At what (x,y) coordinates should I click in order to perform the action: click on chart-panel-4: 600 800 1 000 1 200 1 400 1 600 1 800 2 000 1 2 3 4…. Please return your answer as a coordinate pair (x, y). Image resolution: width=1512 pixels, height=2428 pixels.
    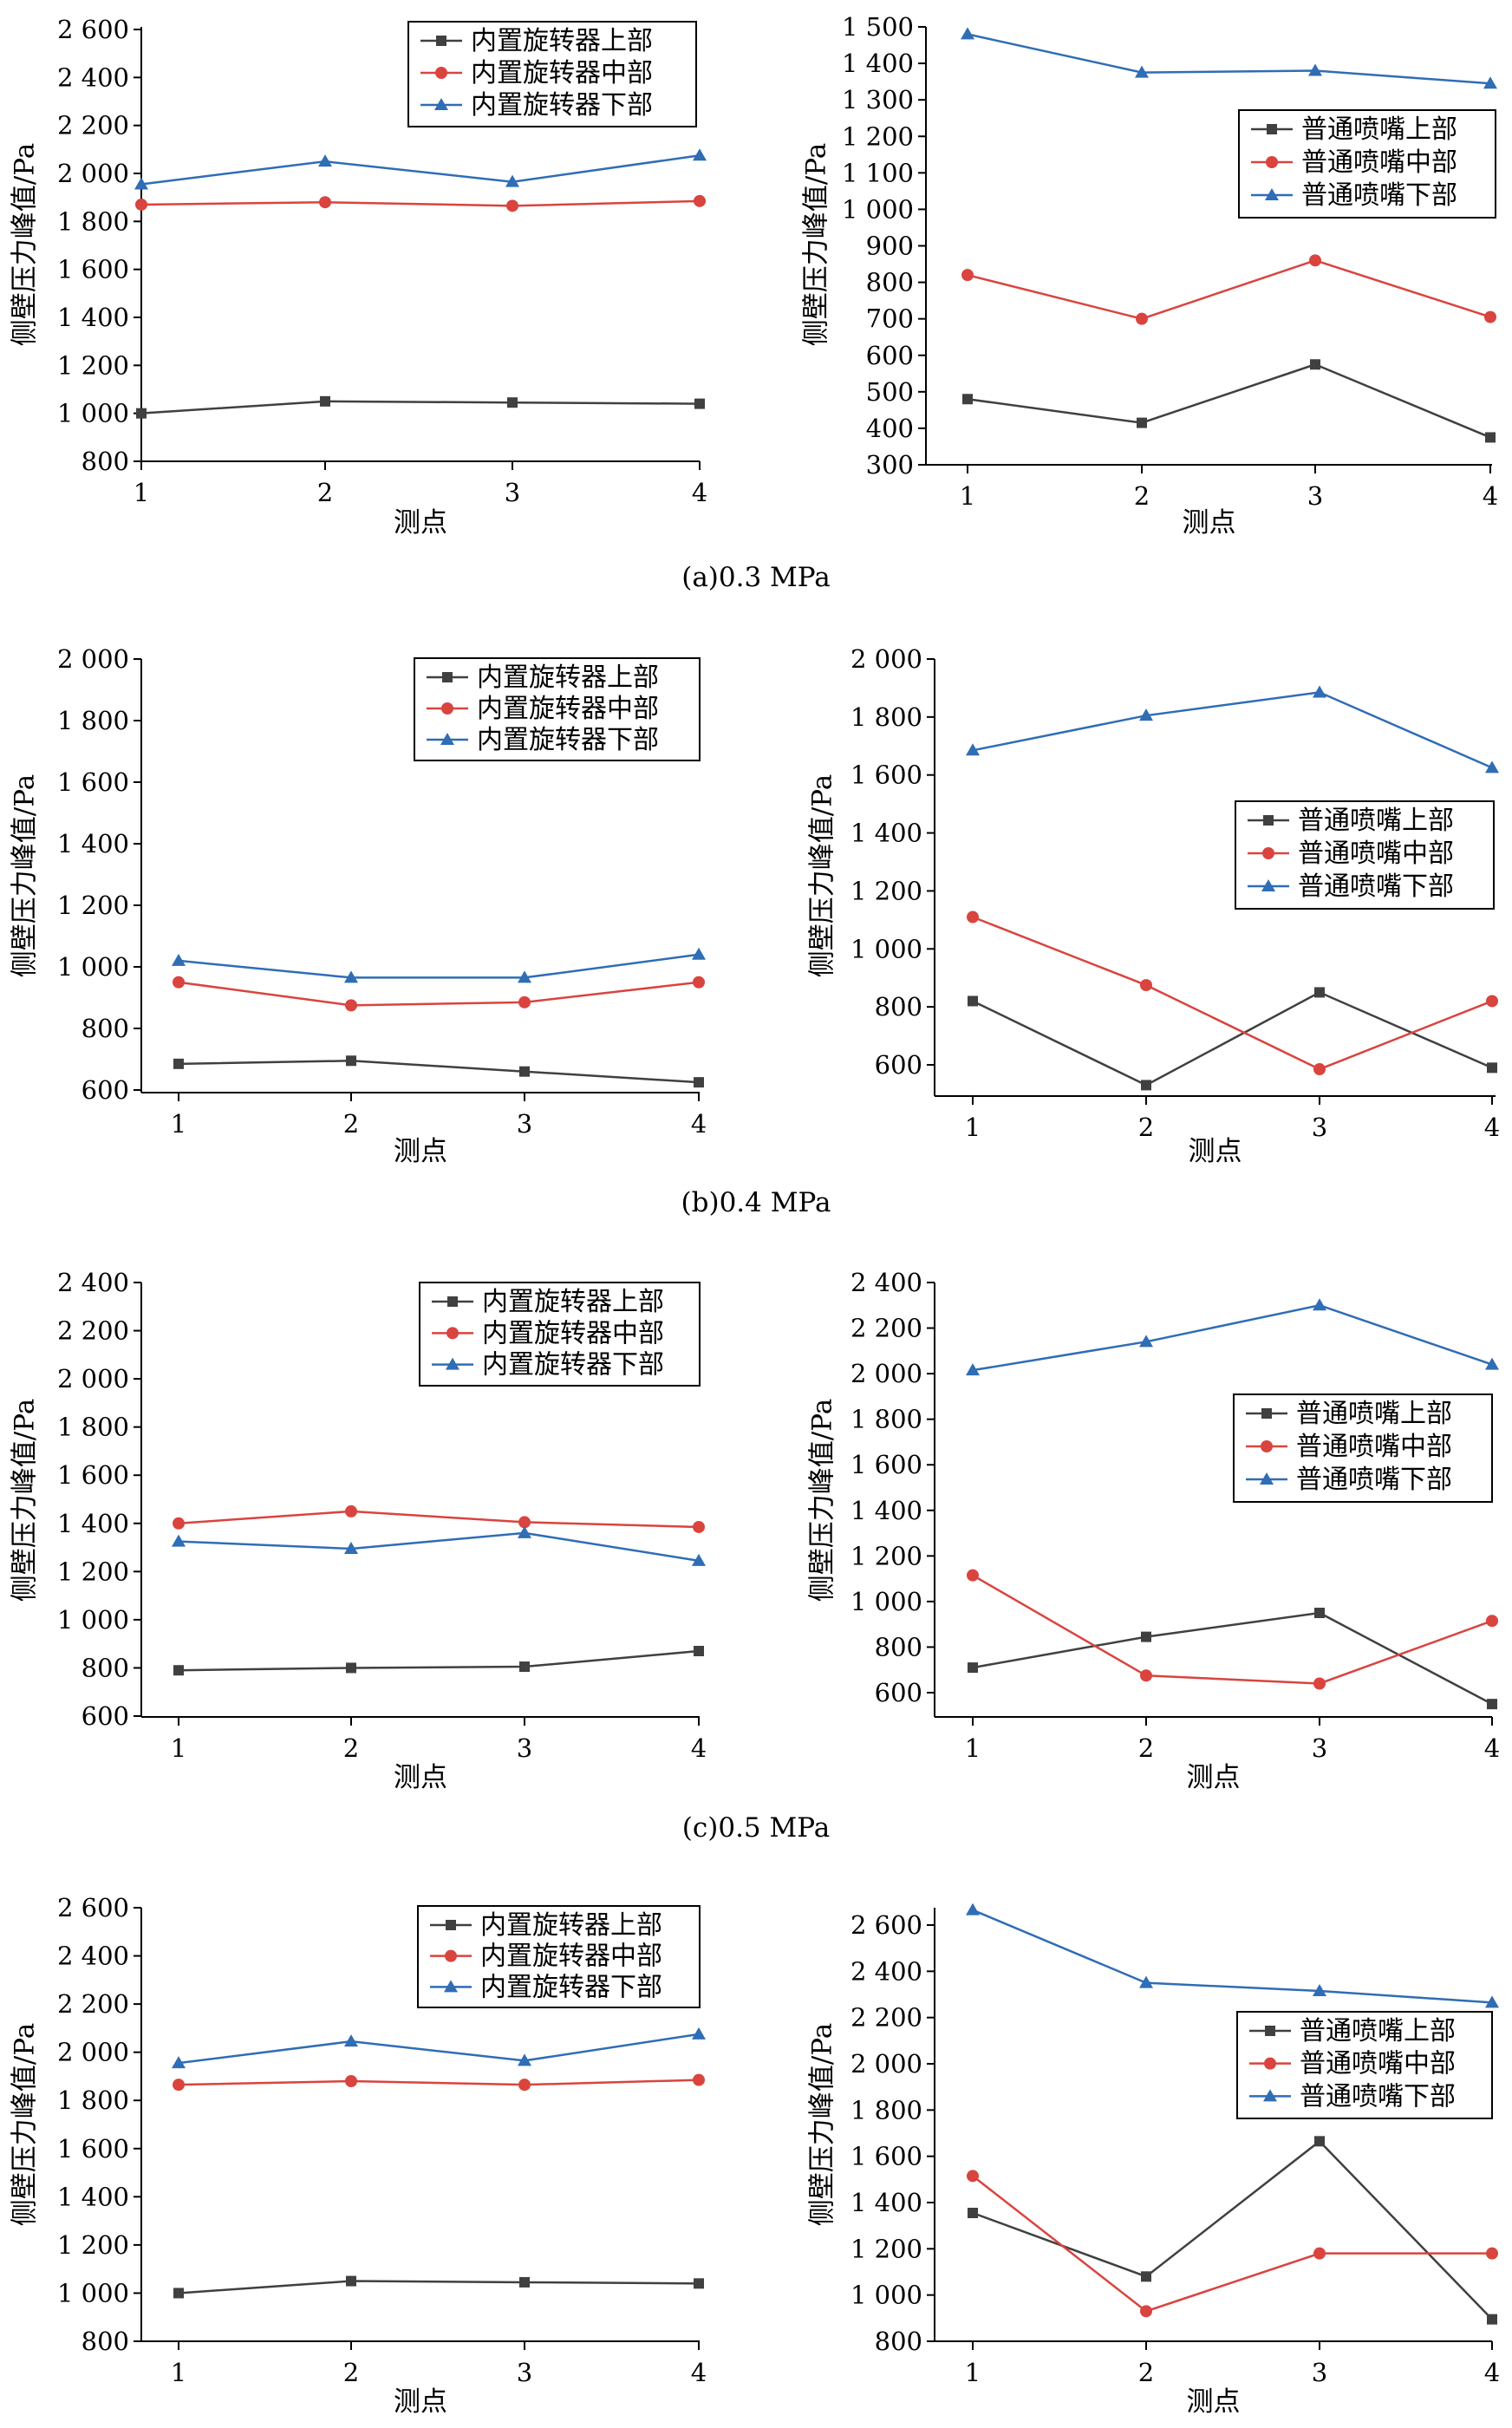
    Looking at the image, I should click on (1154, 905).